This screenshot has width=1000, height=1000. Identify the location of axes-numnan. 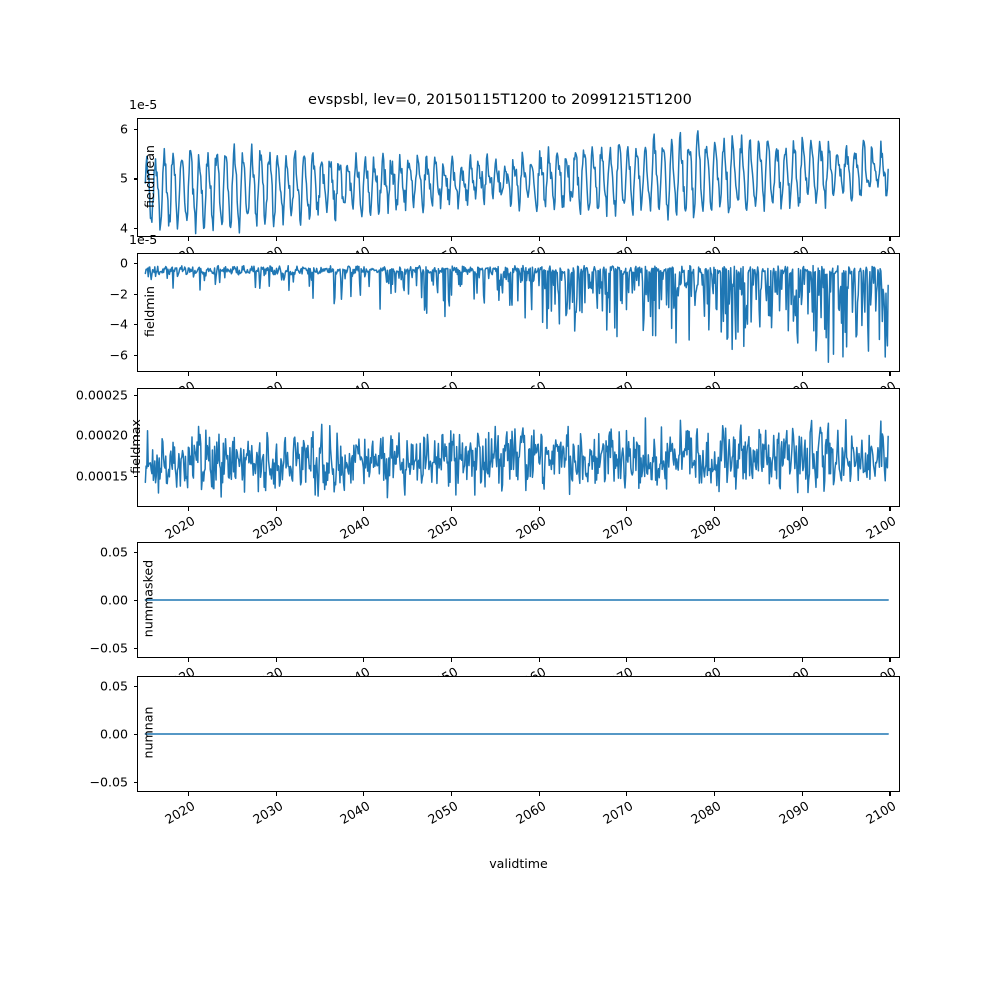
(518, 734).